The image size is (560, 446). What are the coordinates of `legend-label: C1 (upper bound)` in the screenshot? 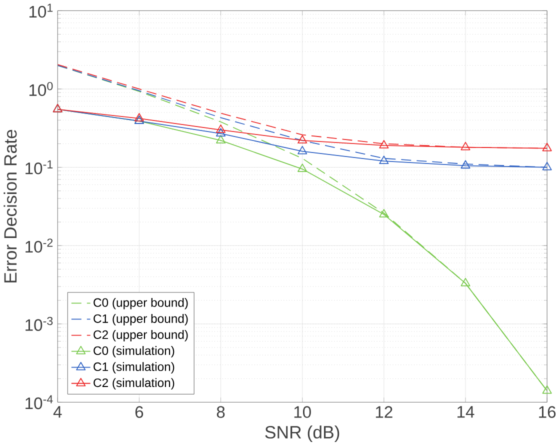 It's located at (141, 320).